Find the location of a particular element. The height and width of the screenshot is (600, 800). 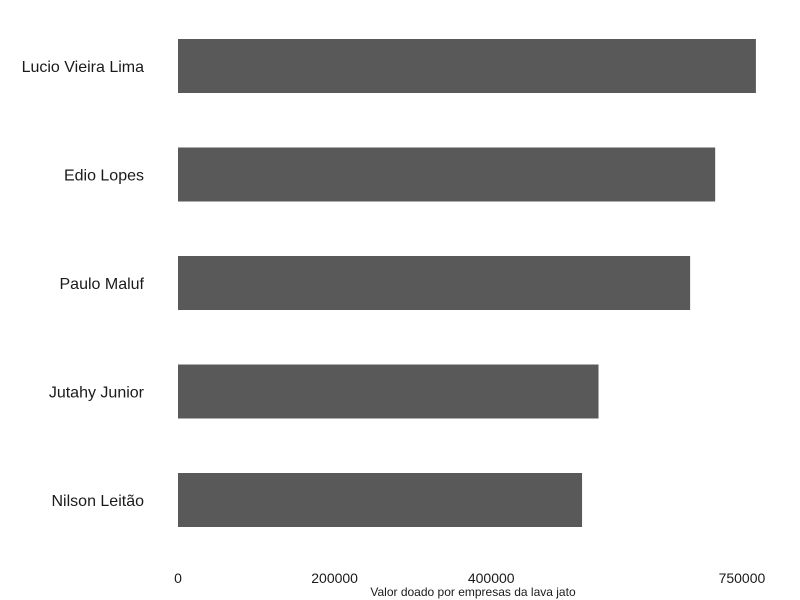

x-tick-label: 750000 is located at coordinates (742, 578).